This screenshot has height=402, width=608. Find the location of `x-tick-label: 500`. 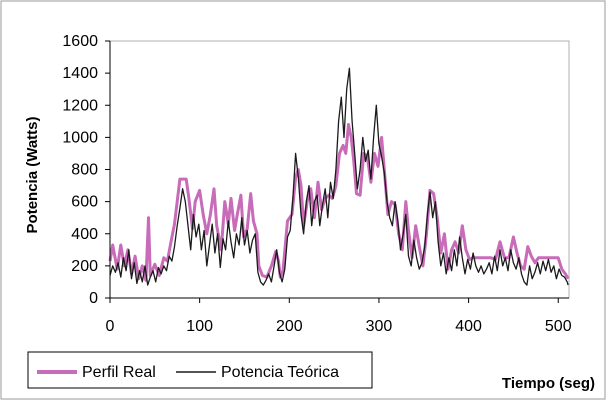

x-tick-label: 500 is located at coordinates (558, 326).